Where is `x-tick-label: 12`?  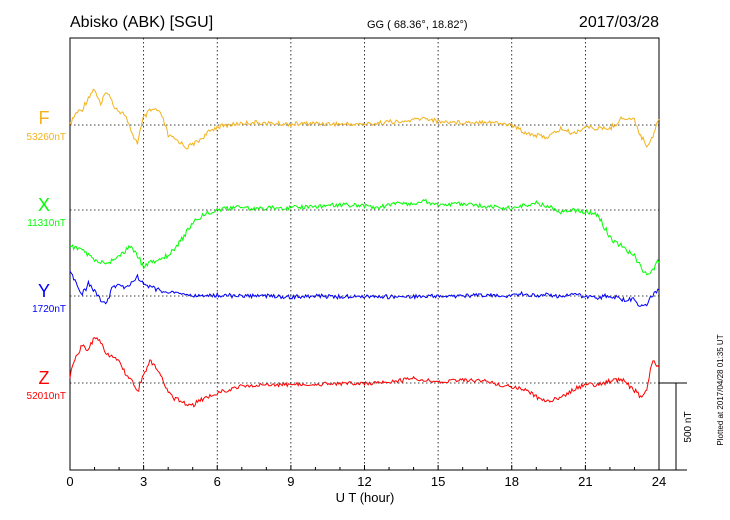
x-tick-label: 12 is located at coordinates (364, 481).